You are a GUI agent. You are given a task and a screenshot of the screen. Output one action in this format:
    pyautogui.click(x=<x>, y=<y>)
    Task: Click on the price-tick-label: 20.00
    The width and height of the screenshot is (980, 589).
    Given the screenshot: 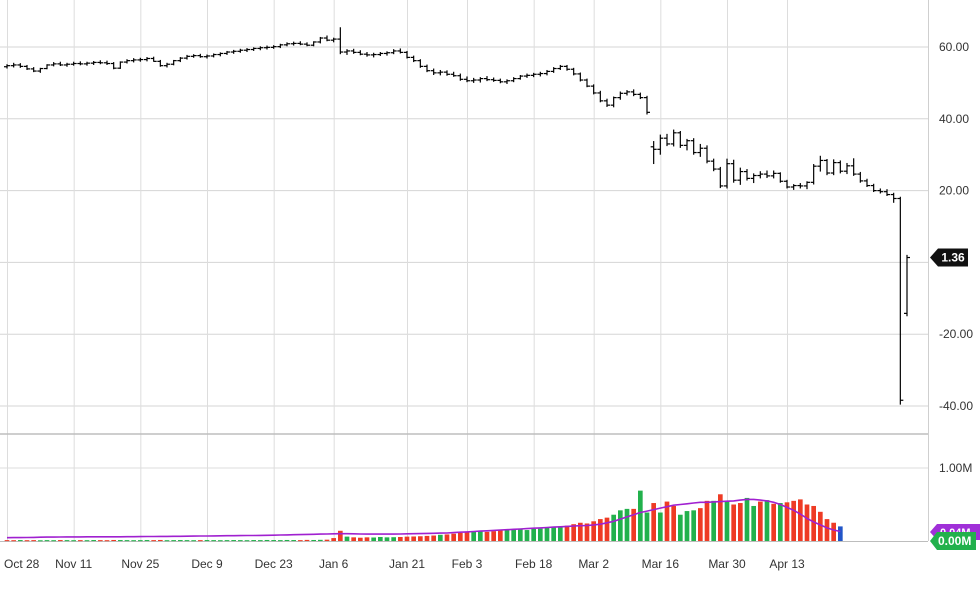 What is the action you would take?
    pyautogui.click(x=954, y=191)
    